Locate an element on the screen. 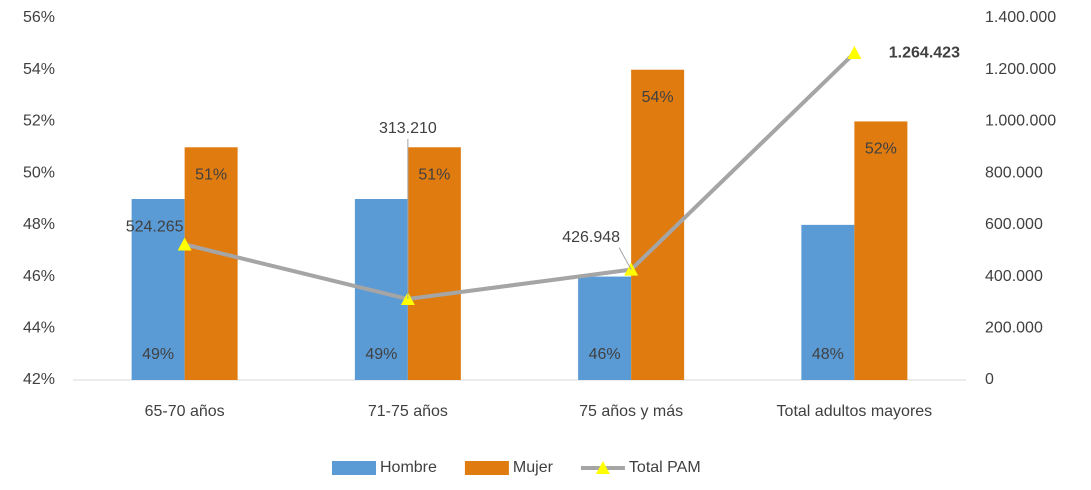  value-label: 52% is located at coordinates (881, 149).